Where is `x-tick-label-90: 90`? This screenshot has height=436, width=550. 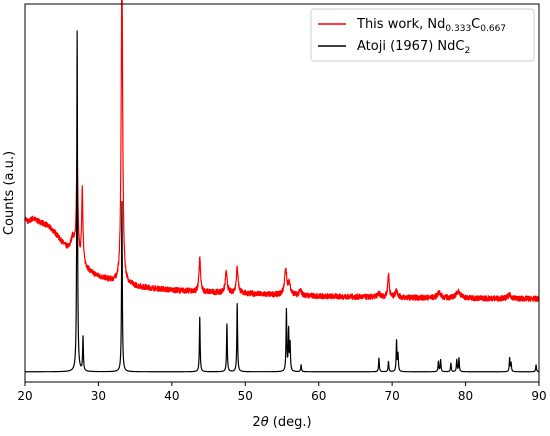
x-tick-label-90: 90 is located at coordinates (538, 396).